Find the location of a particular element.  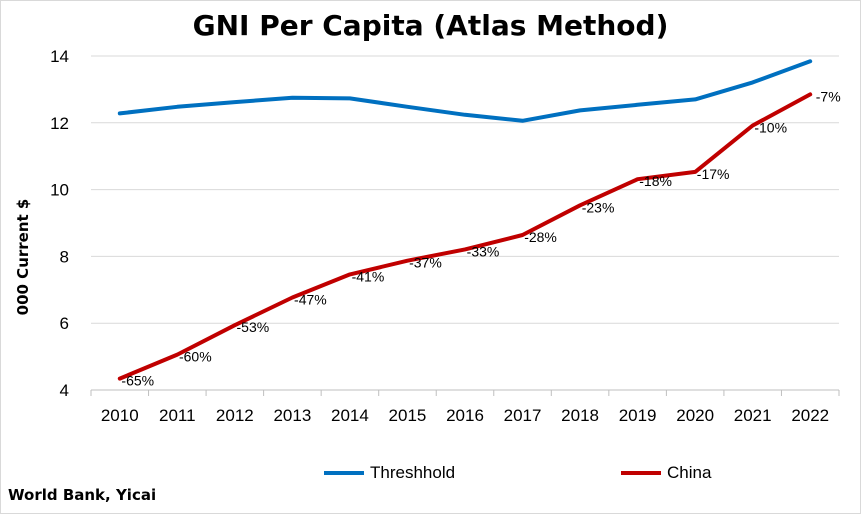

data-label: -60% is located at coordinates (195, 357).